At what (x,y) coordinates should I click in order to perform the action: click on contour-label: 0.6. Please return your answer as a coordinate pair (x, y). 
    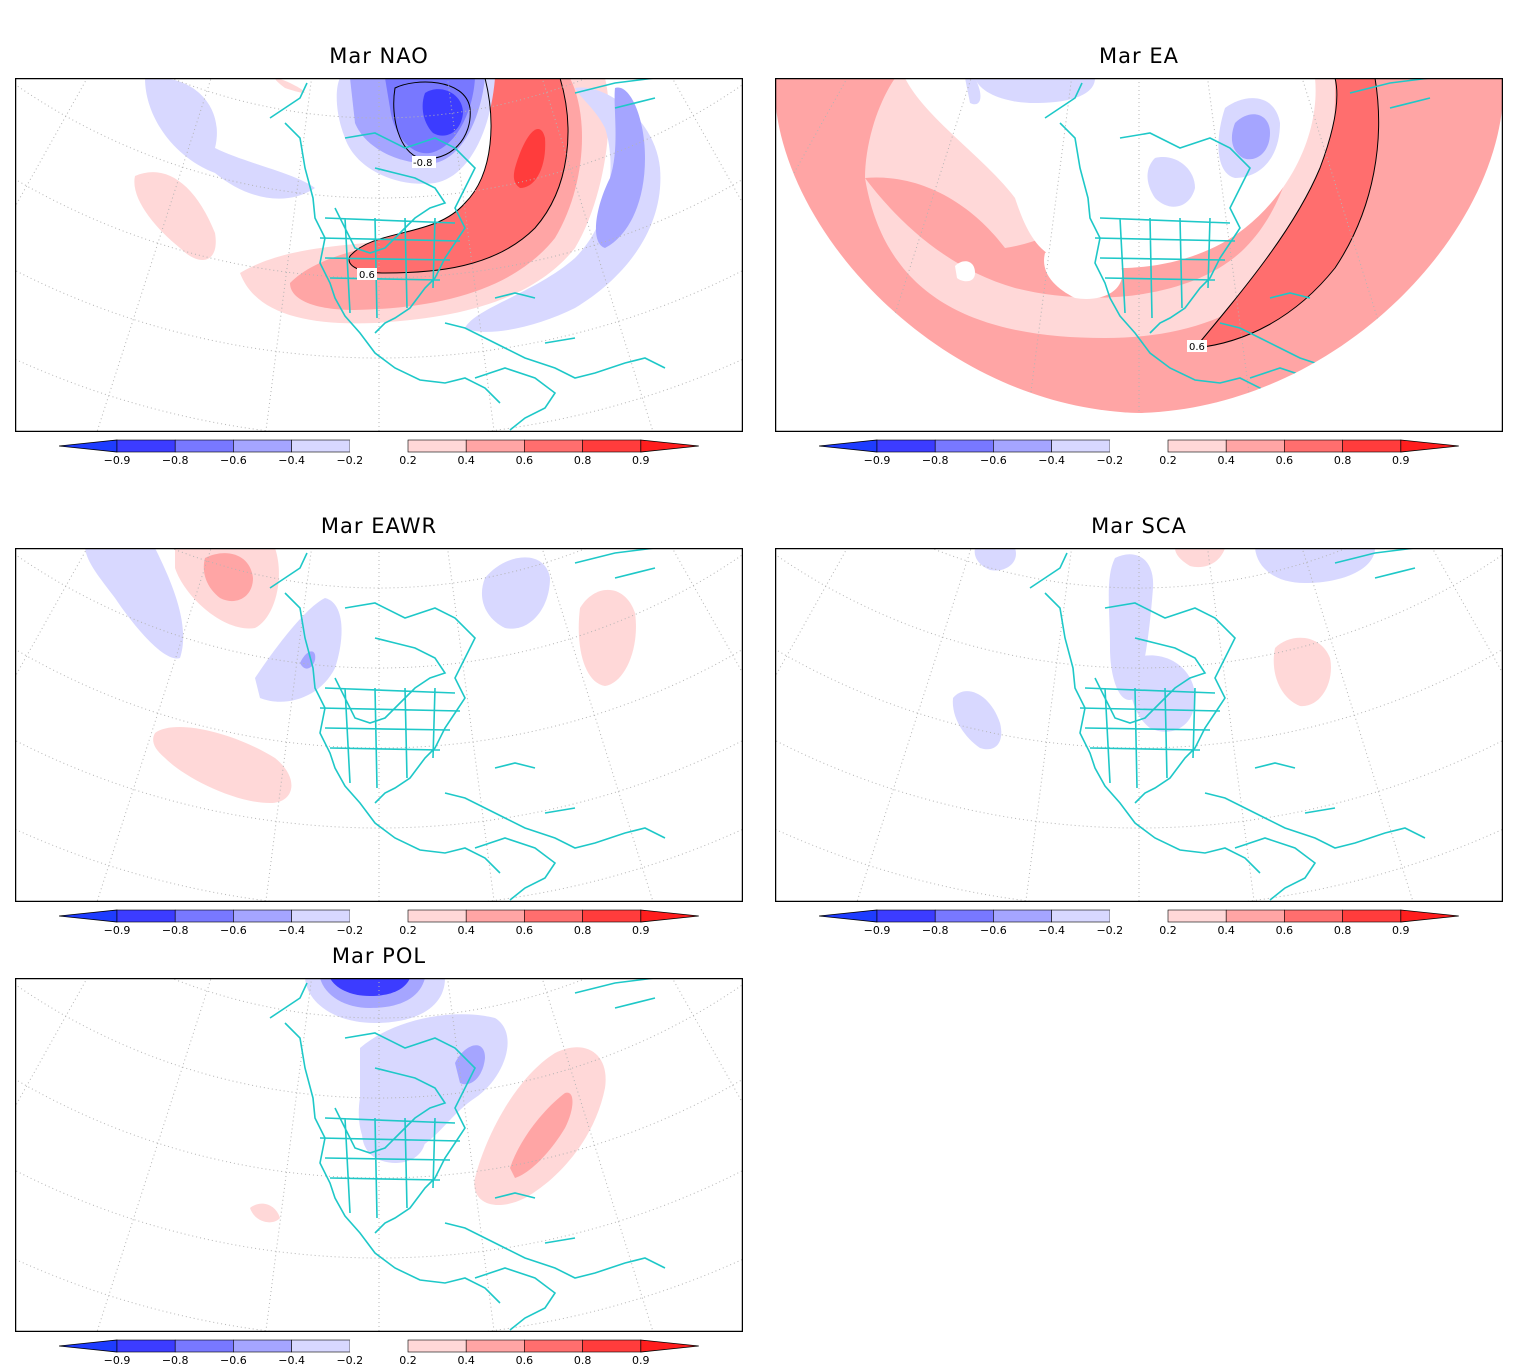
    Looking at the image, I should click on (367, 275).